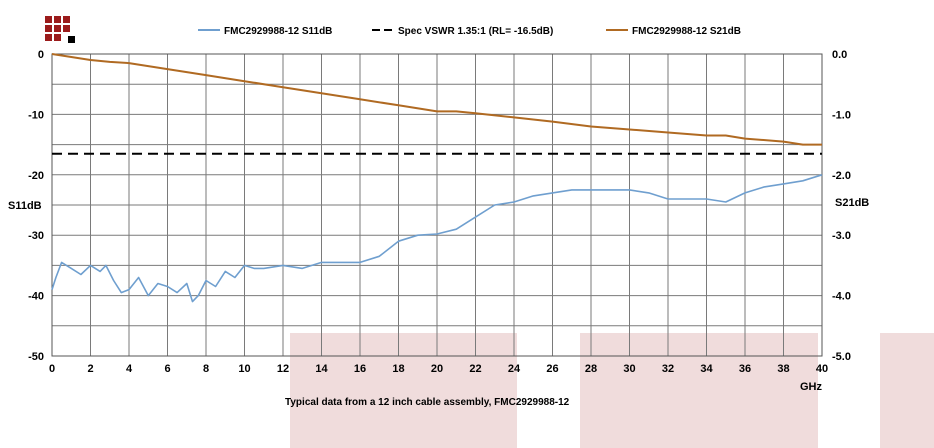 The height and width of the screenshot is (448, 934). I want to click on y-left-tick-label: 0, so click(41, 55).